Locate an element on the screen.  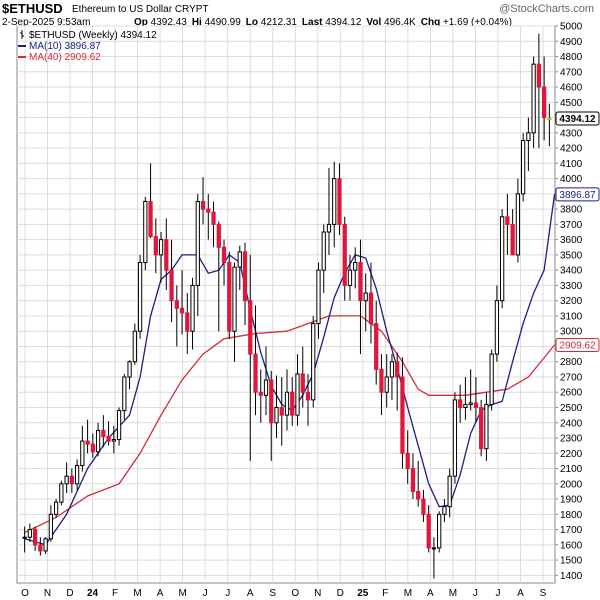
y-tick-label: 2000 is located at coordinates (571, 484).